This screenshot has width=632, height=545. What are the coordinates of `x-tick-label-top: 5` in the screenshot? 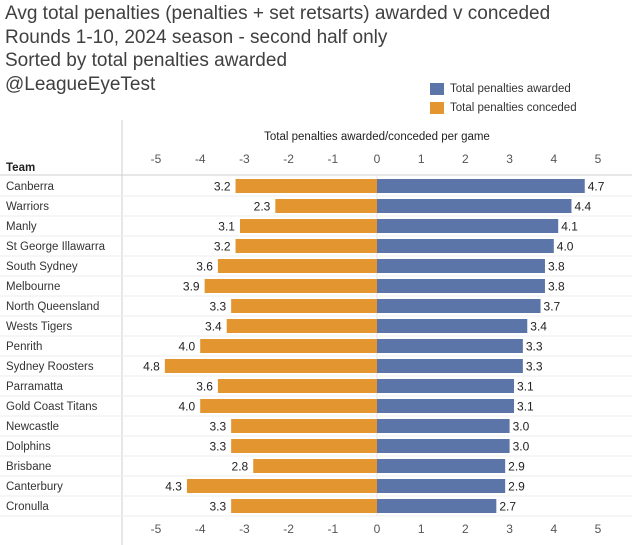 It's located at (598, 159).